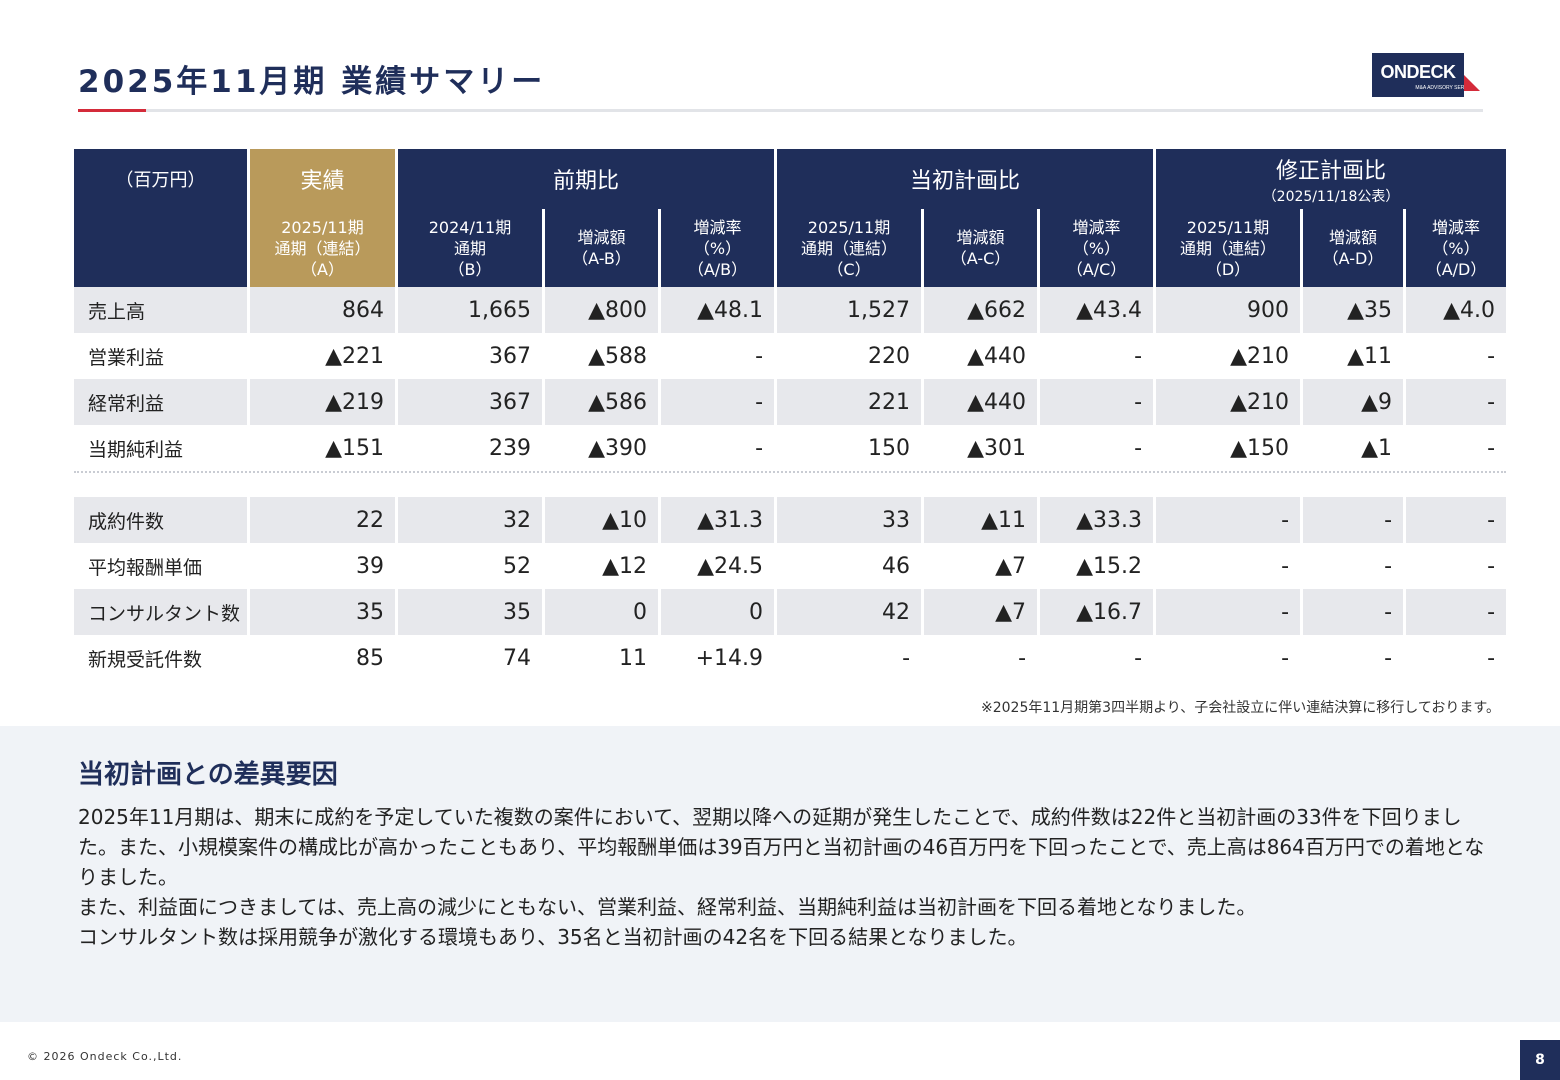  I want to click on consolidation-note: ※2025年11月期第3四半期より、子会社設立に伴い連結決算に移行しております。, so click(1240, 708).